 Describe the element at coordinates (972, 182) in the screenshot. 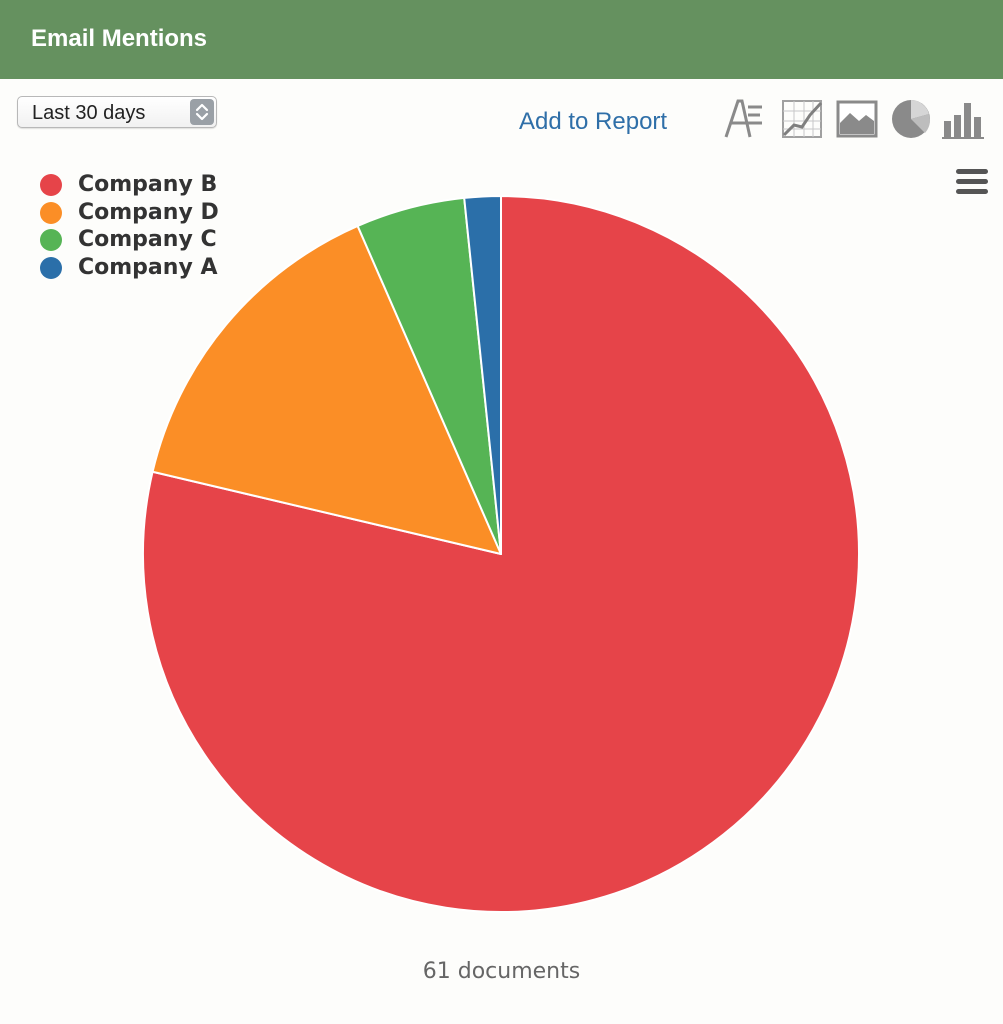

I see `chart-menu-icon` at that location.